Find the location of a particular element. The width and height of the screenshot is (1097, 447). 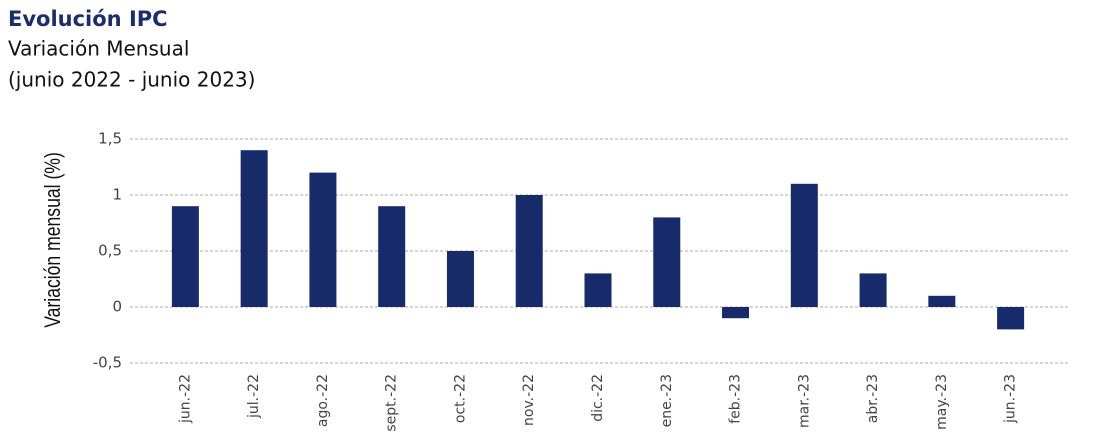

x-tick-label: oct.-22 is located at coordinates (460, 398).